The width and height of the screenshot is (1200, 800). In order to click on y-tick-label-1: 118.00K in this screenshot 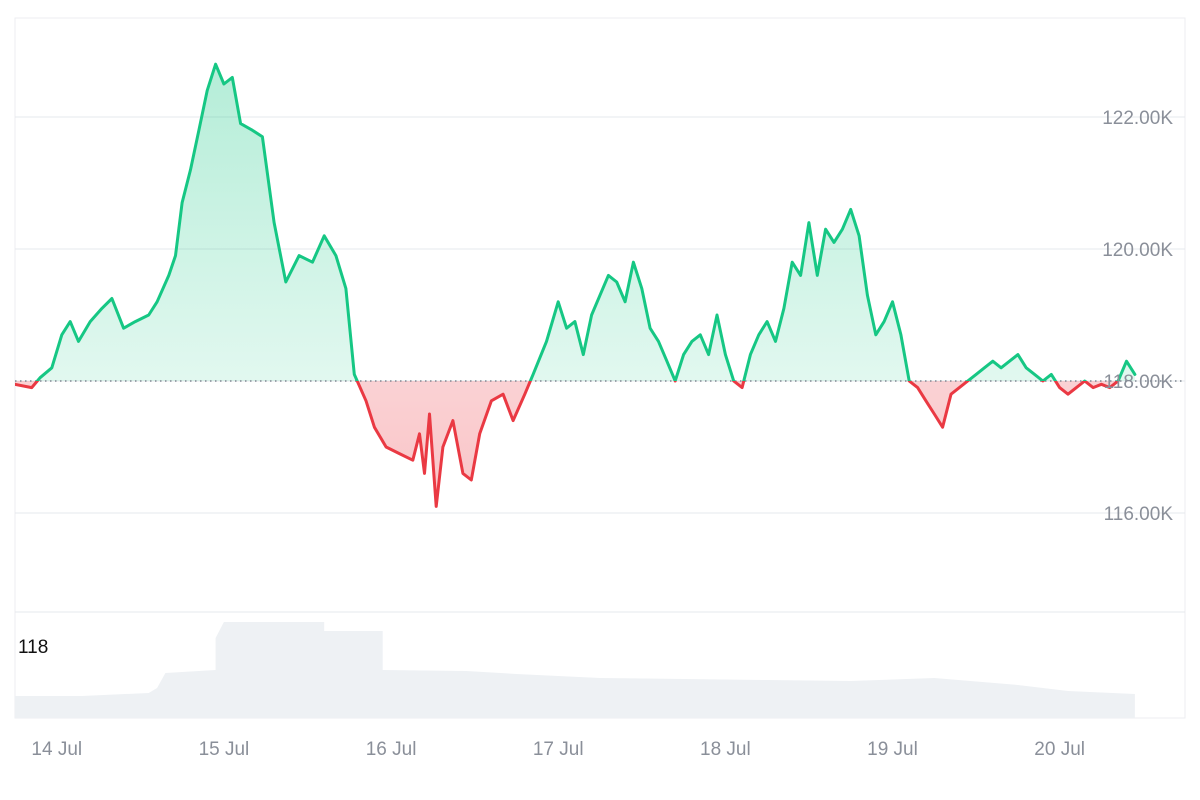, I will do `click(1139, 382)`.